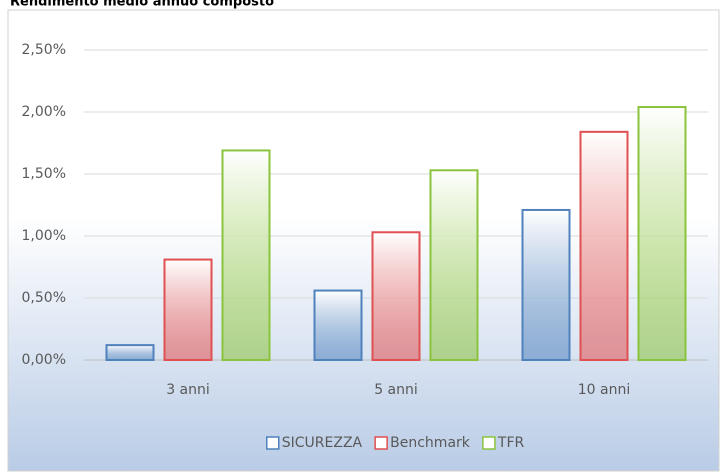 The image size is (720, 472). Describe the element at coordinates (44, 360) in the screenshot. I see `y-tick-label: 0,00%` at that location.